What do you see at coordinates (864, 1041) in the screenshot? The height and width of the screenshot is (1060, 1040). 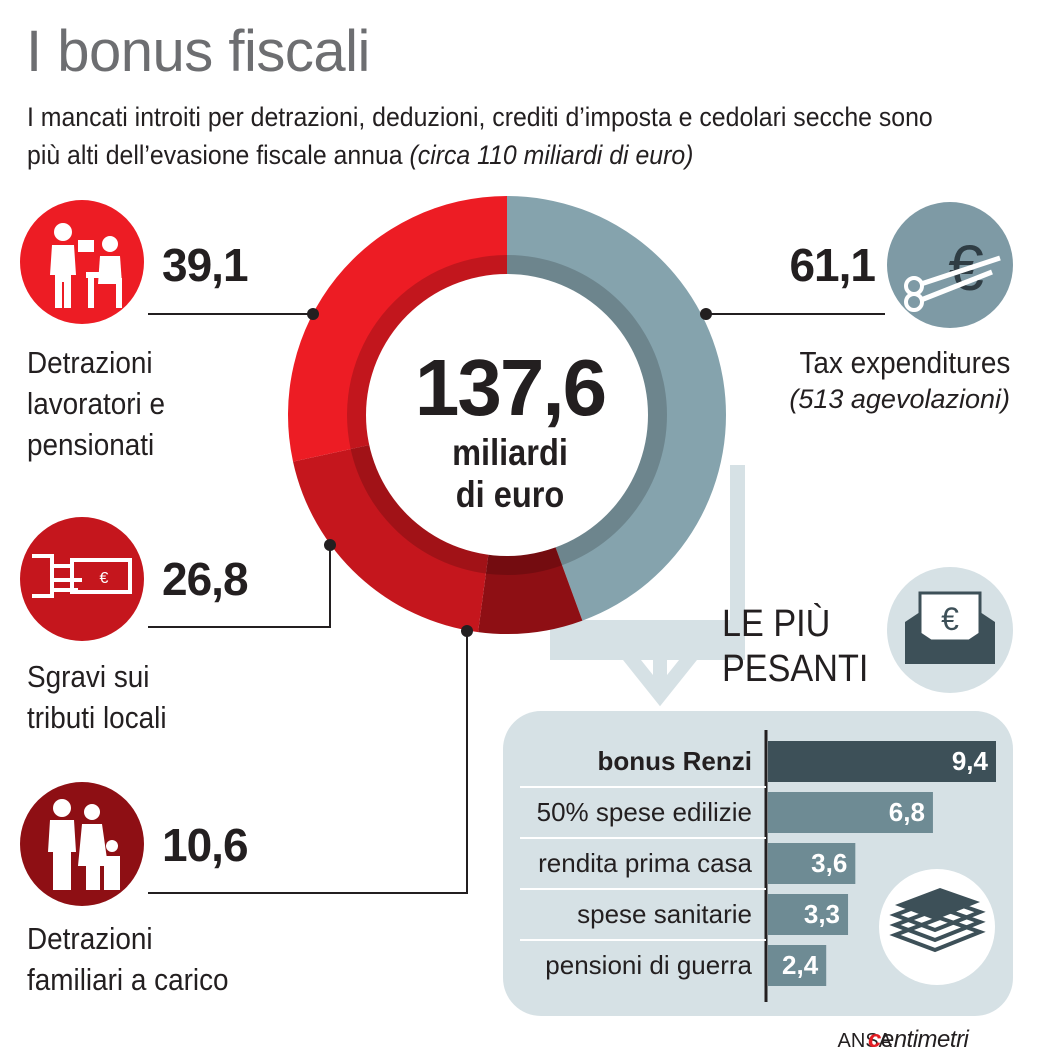 I see `footer-source: ANSA` at bounding box center [864, 1041].